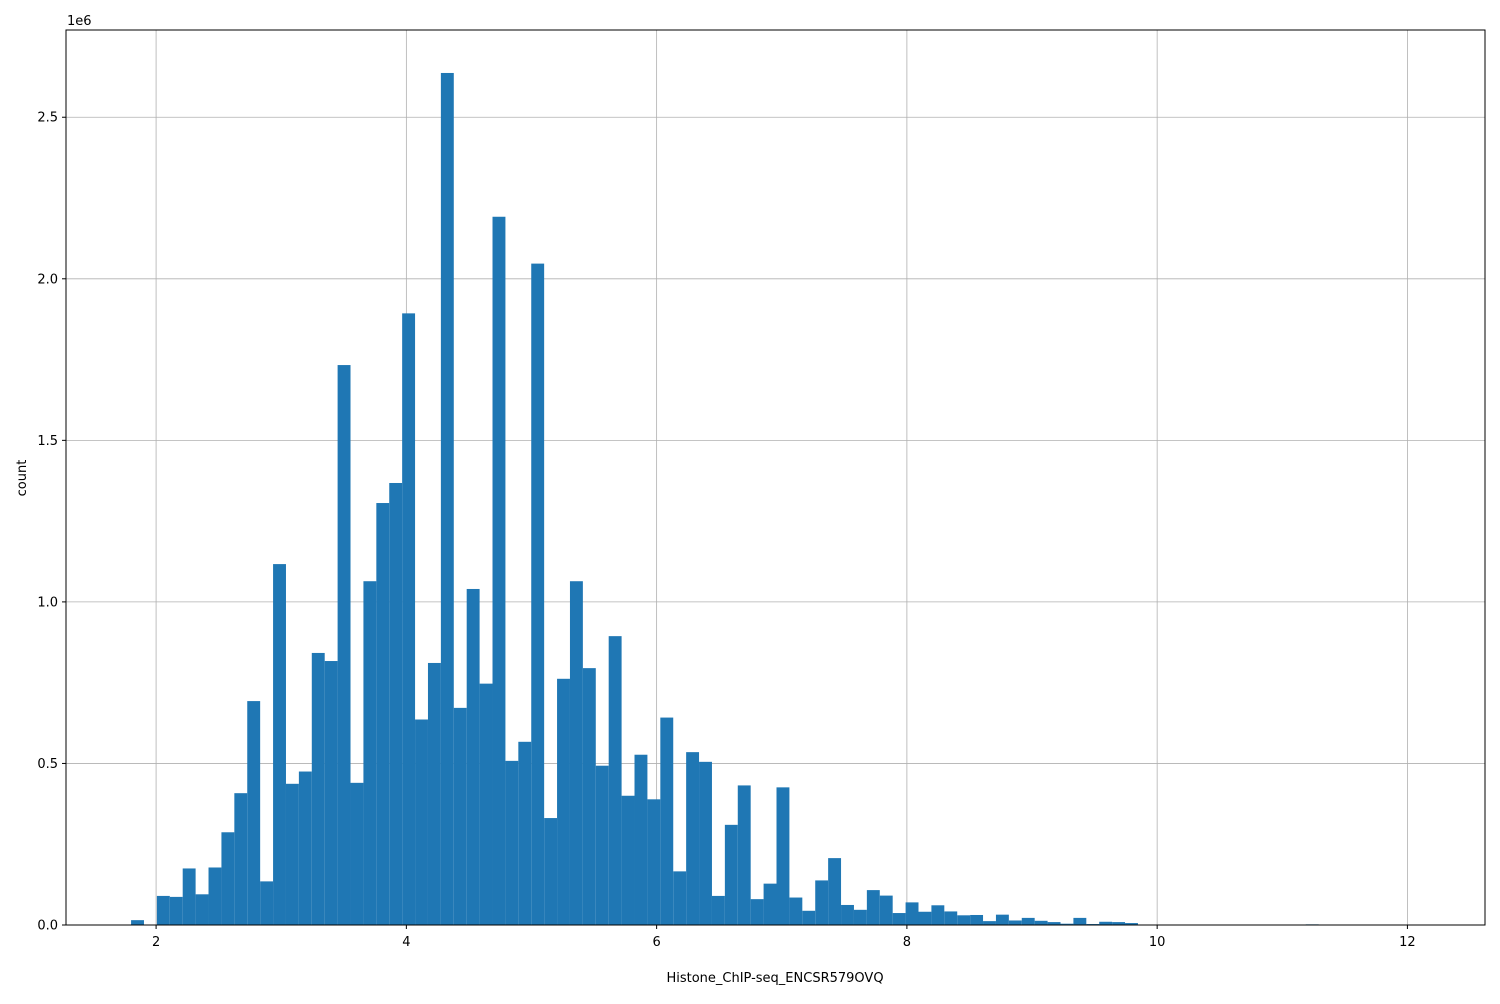 This screenshot has height=1004, width=1500. What do you see at coordinates (1157, 942) in the screenshot?
I see `x-tick-label: 10` at bounding box center [1157, 942].